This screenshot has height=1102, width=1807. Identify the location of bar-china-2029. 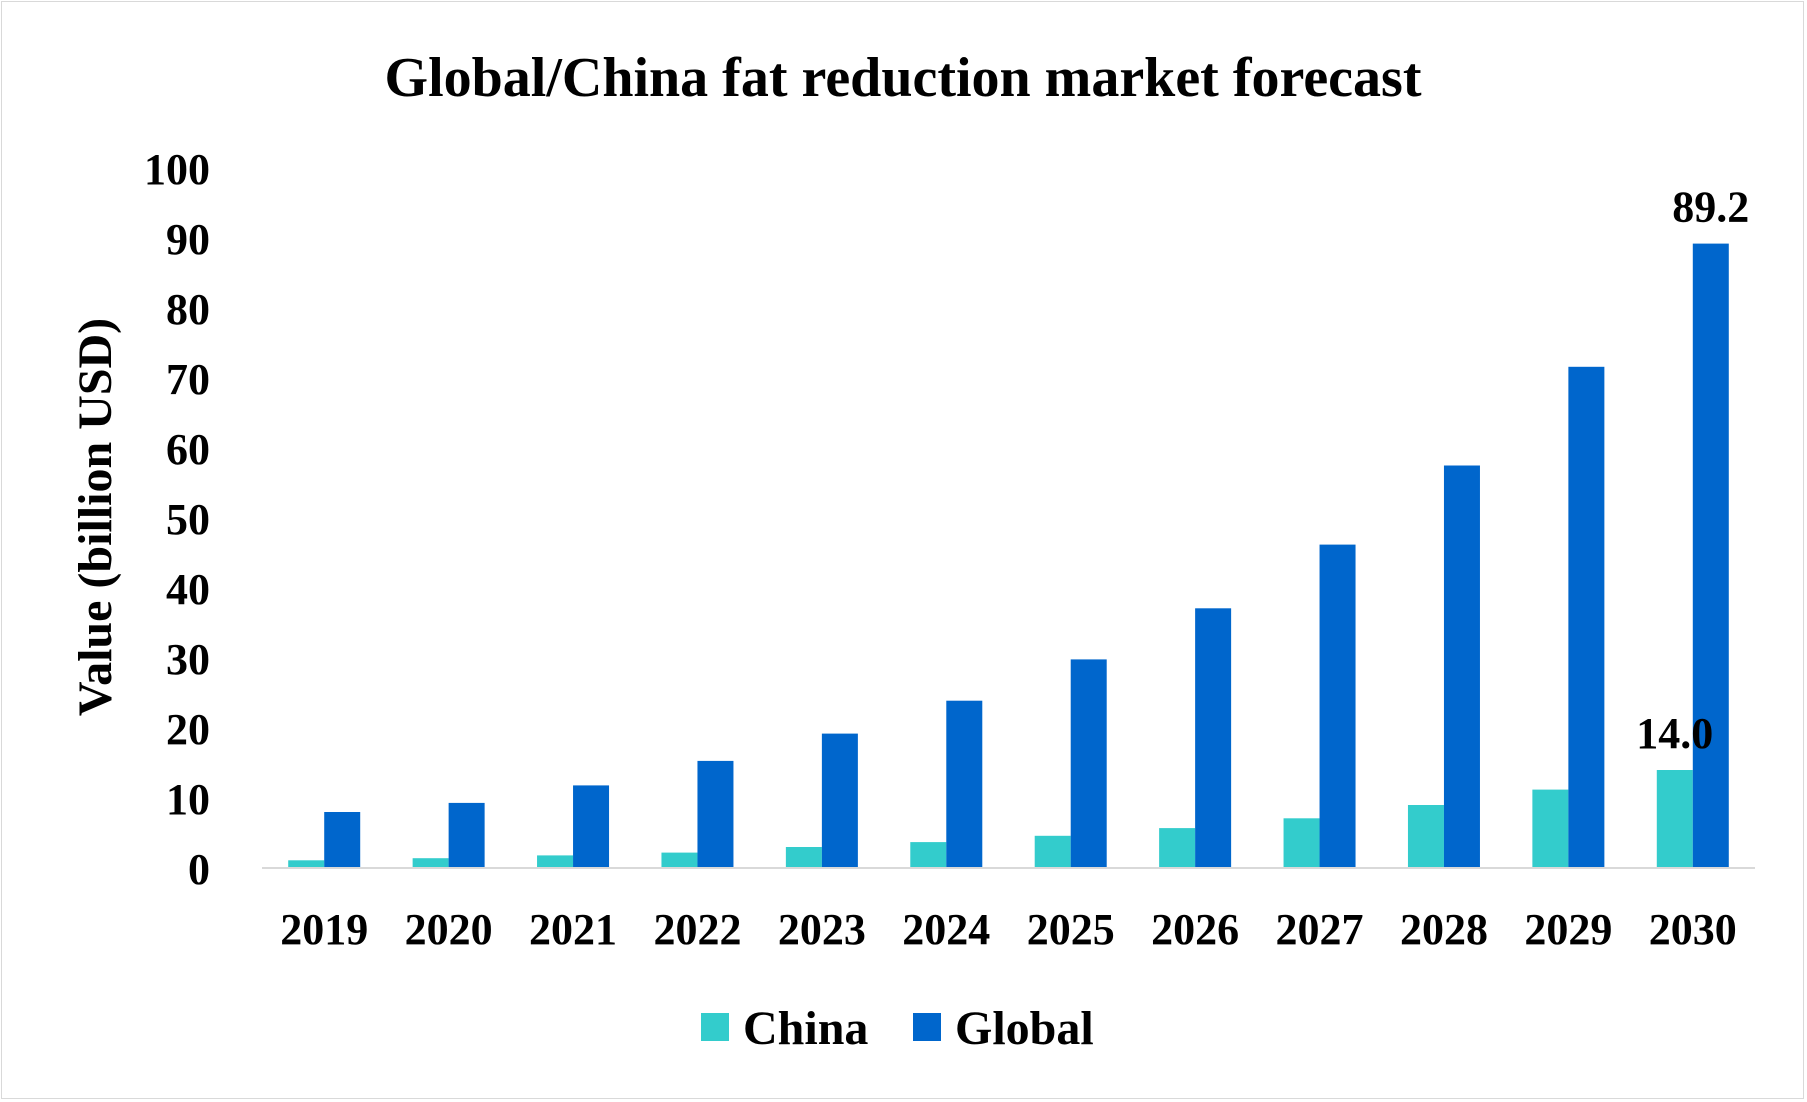
(1550, 828).